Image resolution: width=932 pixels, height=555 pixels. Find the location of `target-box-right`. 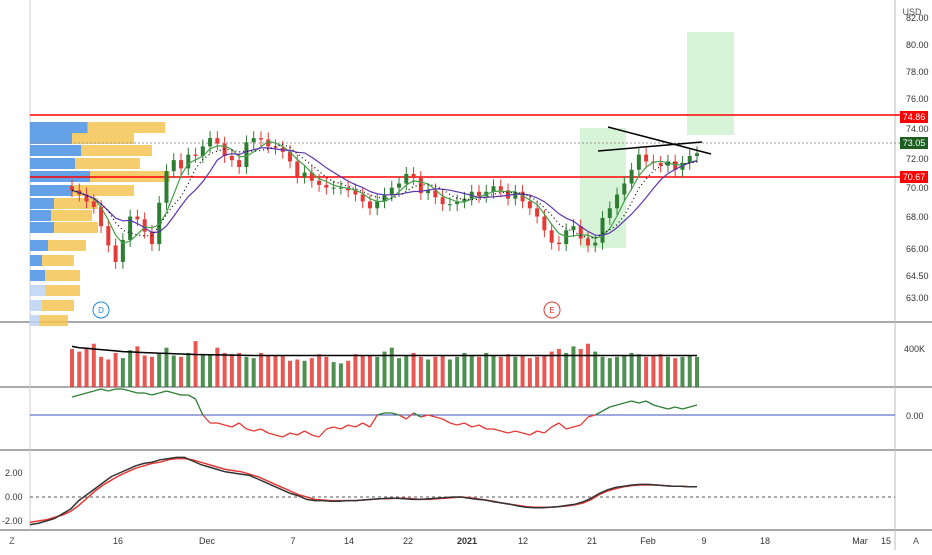

target-box-right is located at coordinates (710, 83).